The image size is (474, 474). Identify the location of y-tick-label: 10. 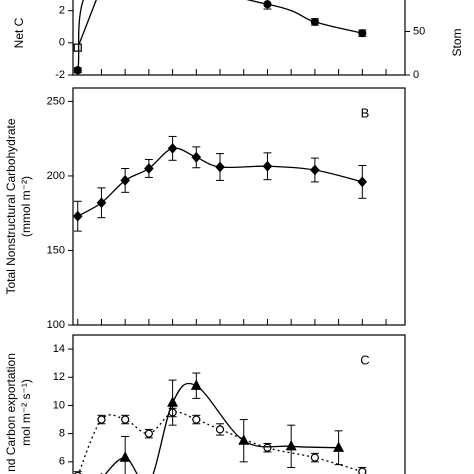
(59, 405).